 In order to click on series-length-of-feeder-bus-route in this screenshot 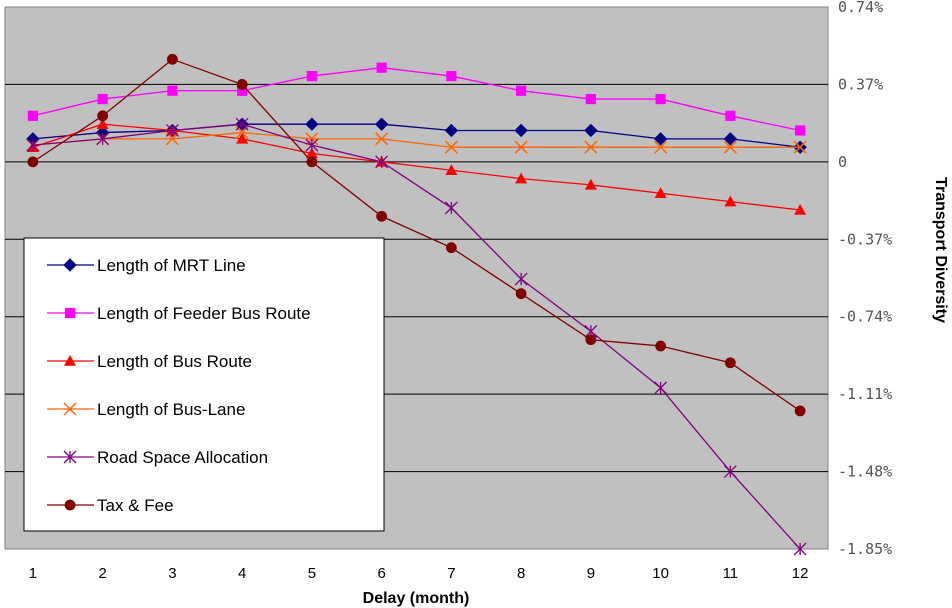, I will do `click(416, 99)`.